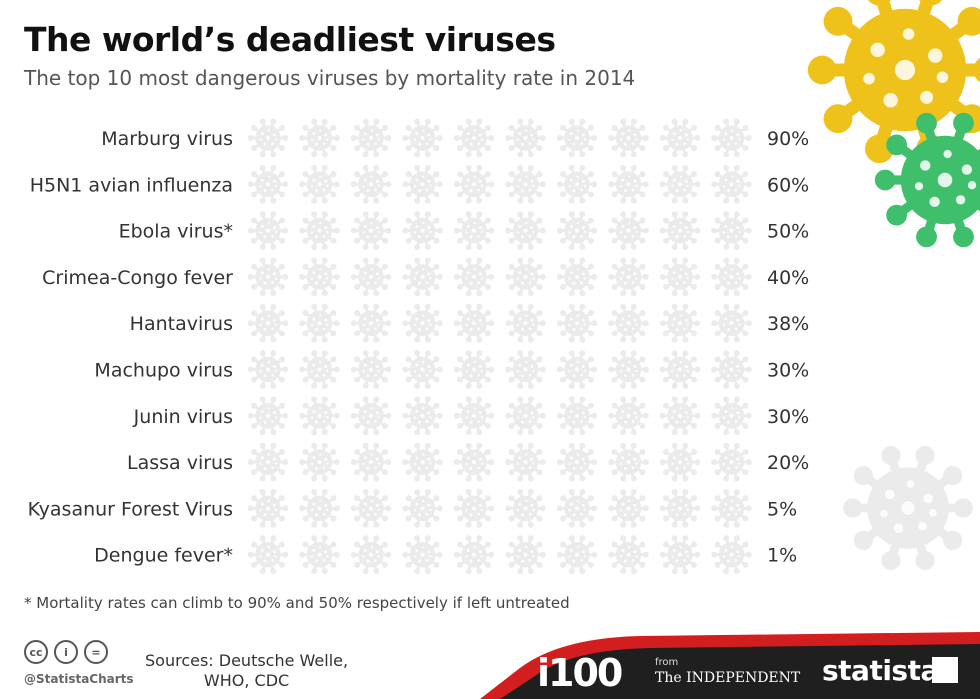 This screenshot has width=980, height=699. Describe the element at coordinates (788, 463) in the screenshot. I see `value-label: 20%` at that location.